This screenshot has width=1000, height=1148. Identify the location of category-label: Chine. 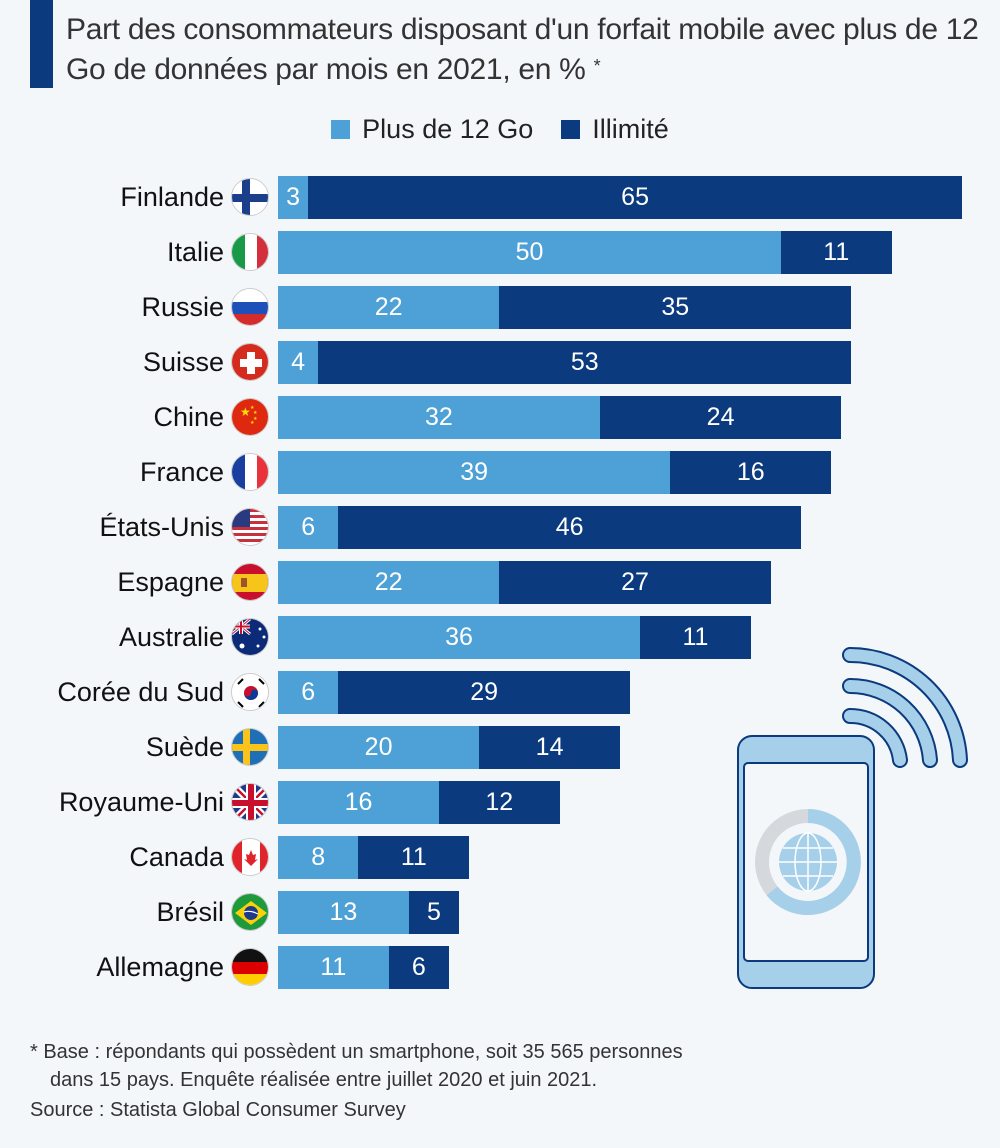
(188, 417).